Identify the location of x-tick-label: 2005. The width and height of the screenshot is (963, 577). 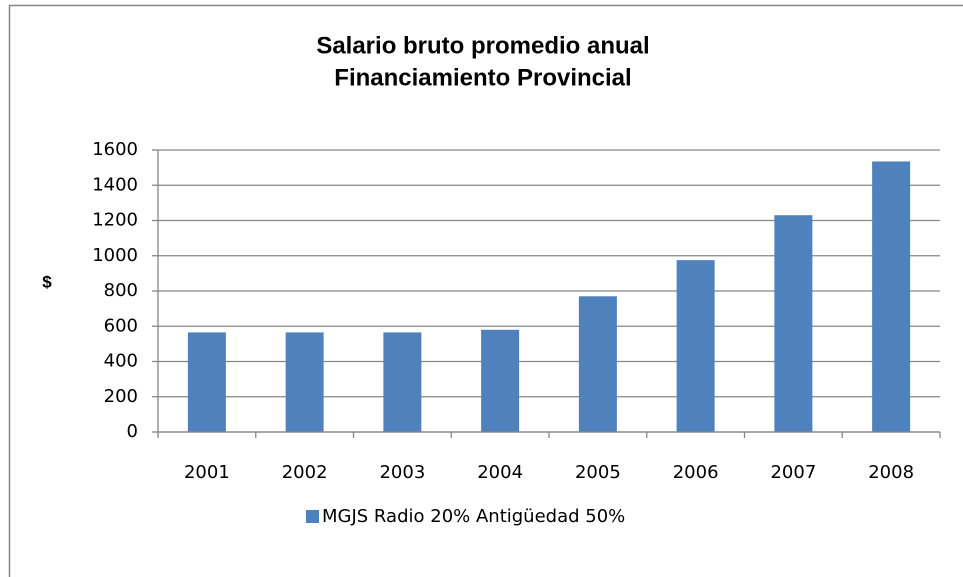
(598, 472).